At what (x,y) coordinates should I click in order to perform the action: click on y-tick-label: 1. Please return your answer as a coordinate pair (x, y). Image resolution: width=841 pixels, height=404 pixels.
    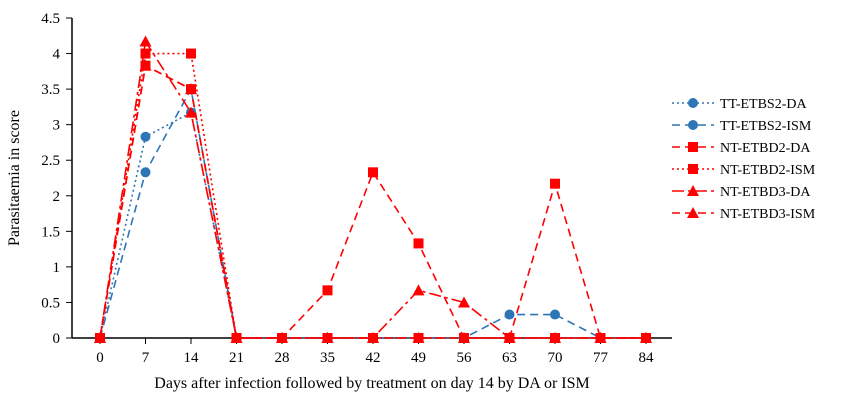
    Looking at the image, I should click on (57, 268).